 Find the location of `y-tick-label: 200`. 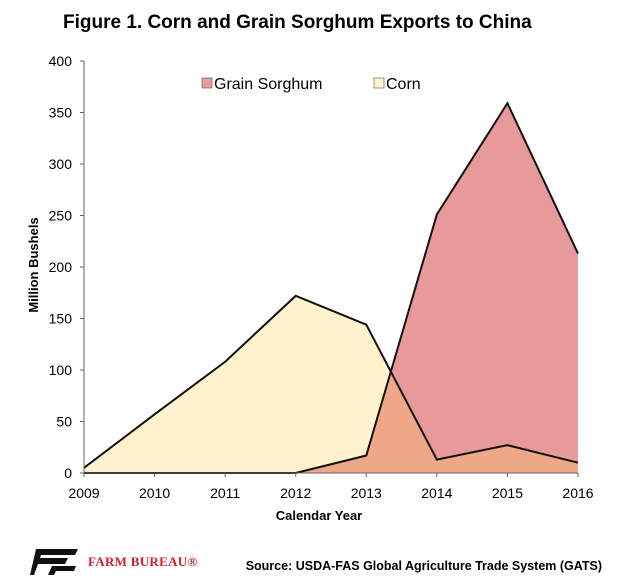

y-tick-label: 200 is located at coordinates (61, 267).